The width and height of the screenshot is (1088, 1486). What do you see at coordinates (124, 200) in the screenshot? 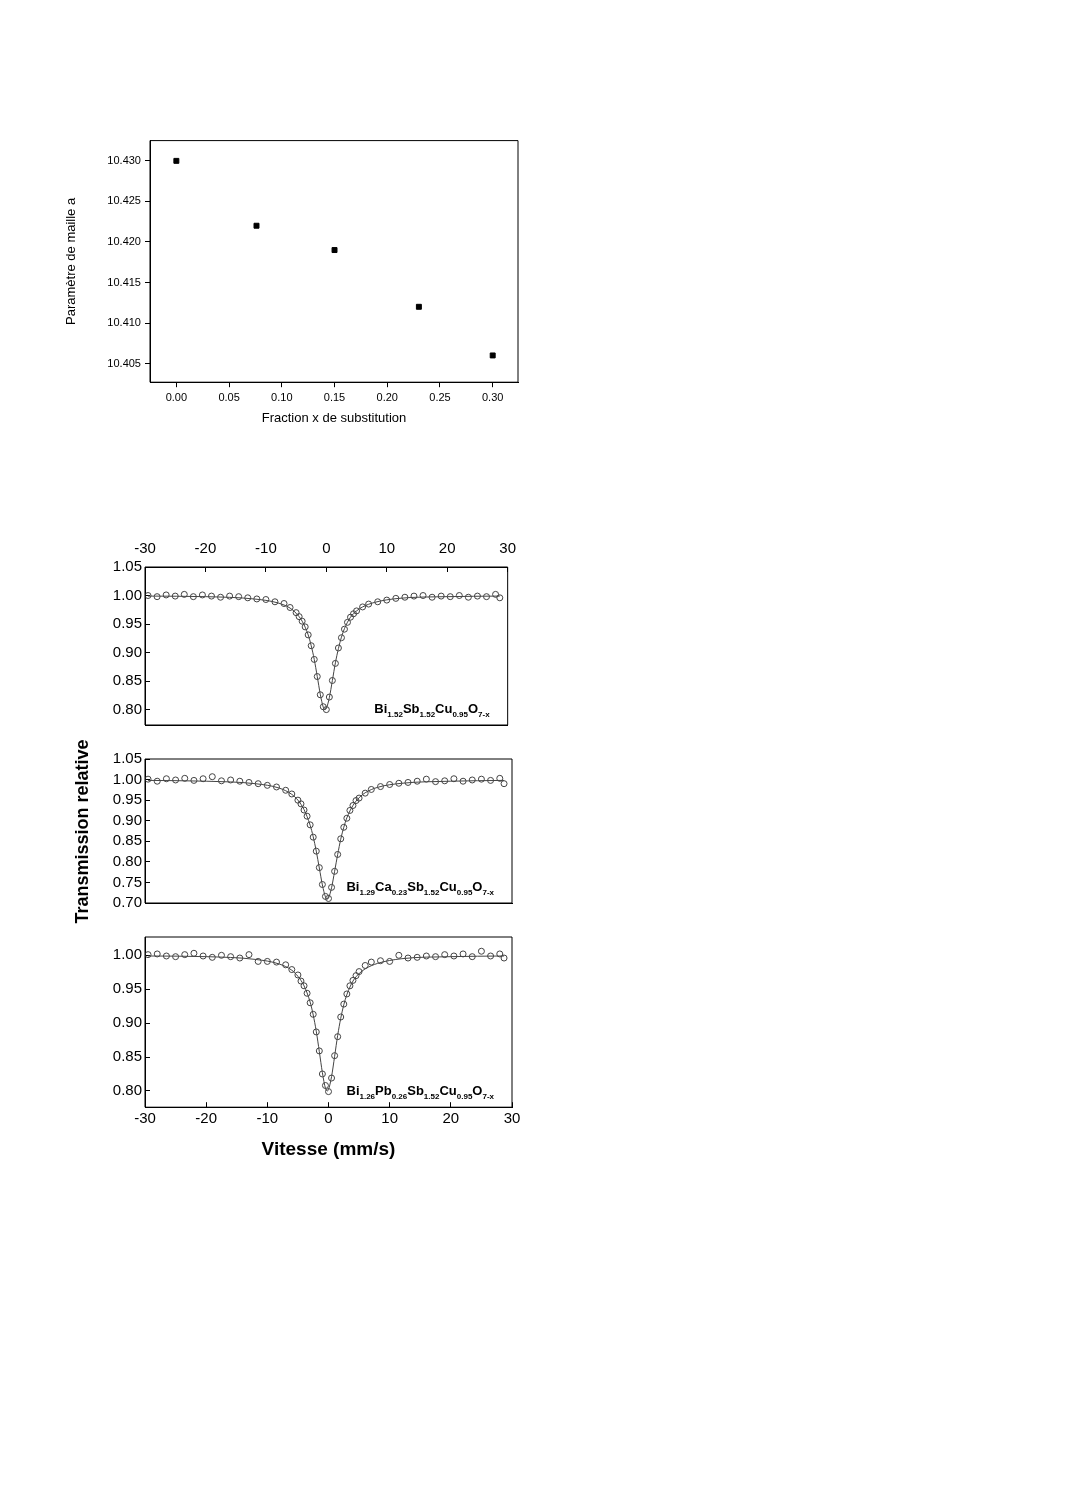
I see `y-tick-label: 10.425` at bounding box center [124, 200].